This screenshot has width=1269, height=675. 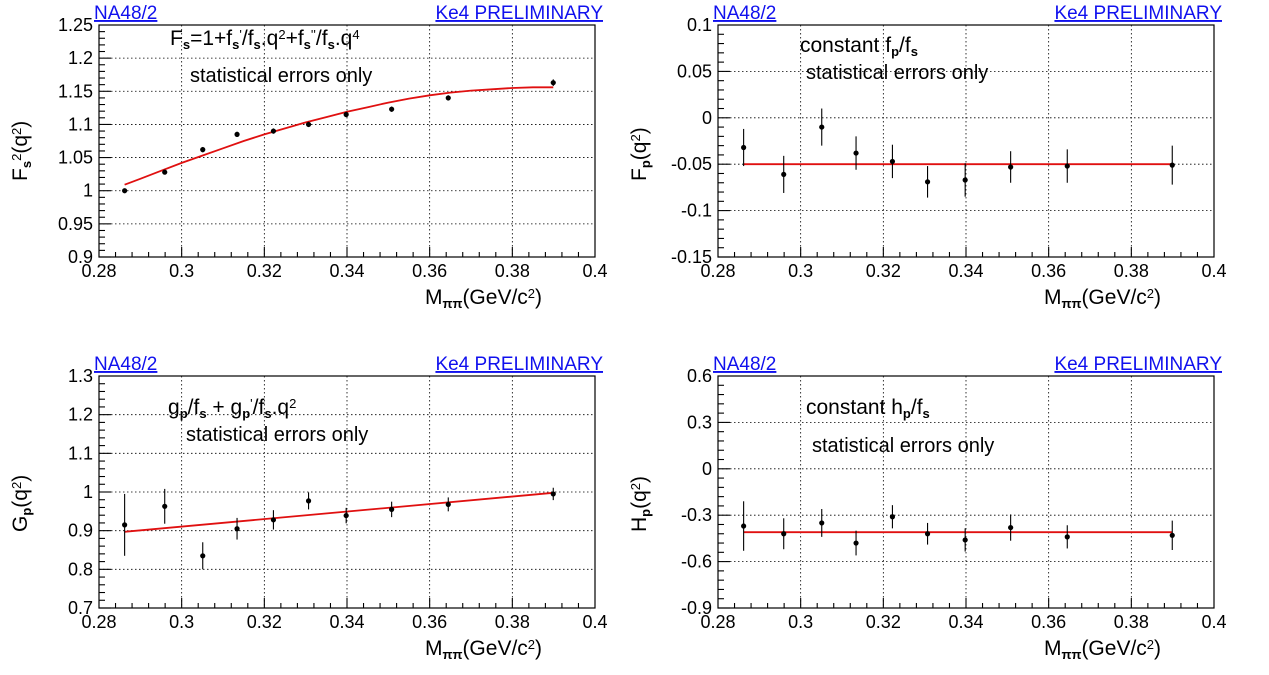 What do you see at coordinates (16, 157) in the screenshot?
I see `y-axis-title-part: 2` at bounding box center [16, 157].